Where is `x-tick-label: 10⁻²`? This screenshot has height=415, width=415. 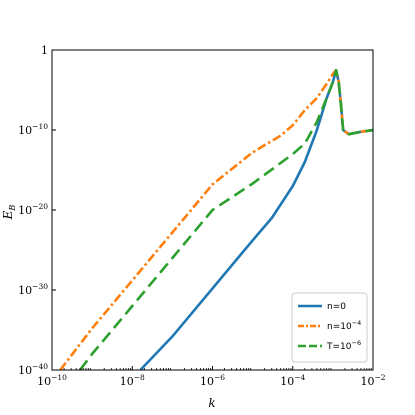 x-tick-label: 10⁻² is located at coordinates (372, 380).